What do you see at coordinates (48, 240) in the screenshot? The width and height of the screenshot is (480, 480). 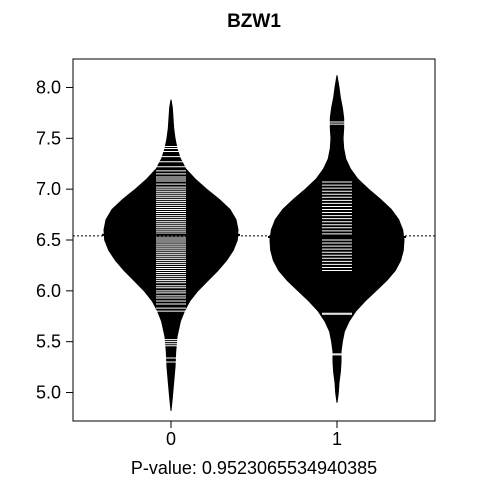 I see `y-tick-label: 6.5` at bounding box center [48, 240].